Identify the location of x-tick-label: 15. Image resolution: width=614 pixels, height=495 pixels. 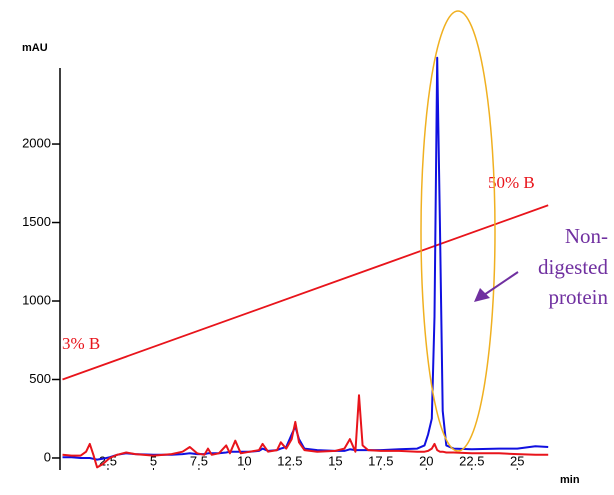
(335, 460).